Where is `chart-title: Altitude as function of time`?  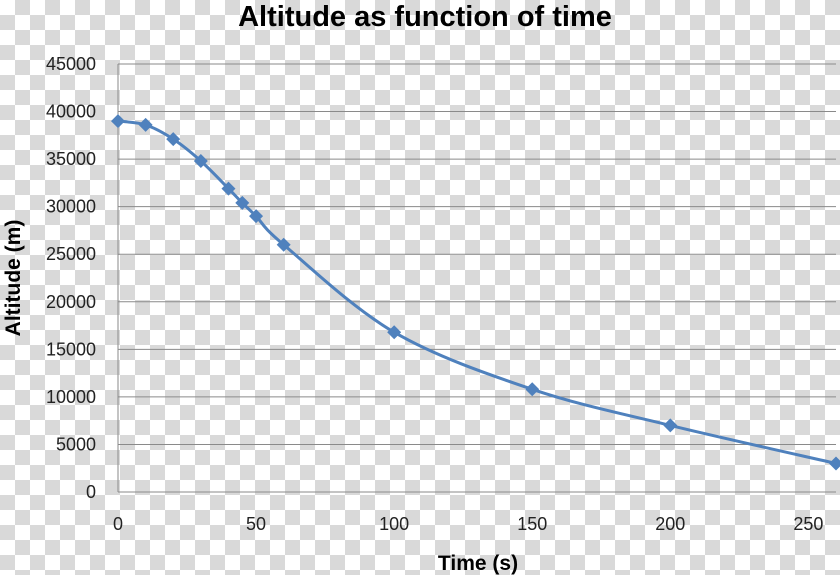
chart-title: Altitude as function of time is located at coordinates (425, 17).